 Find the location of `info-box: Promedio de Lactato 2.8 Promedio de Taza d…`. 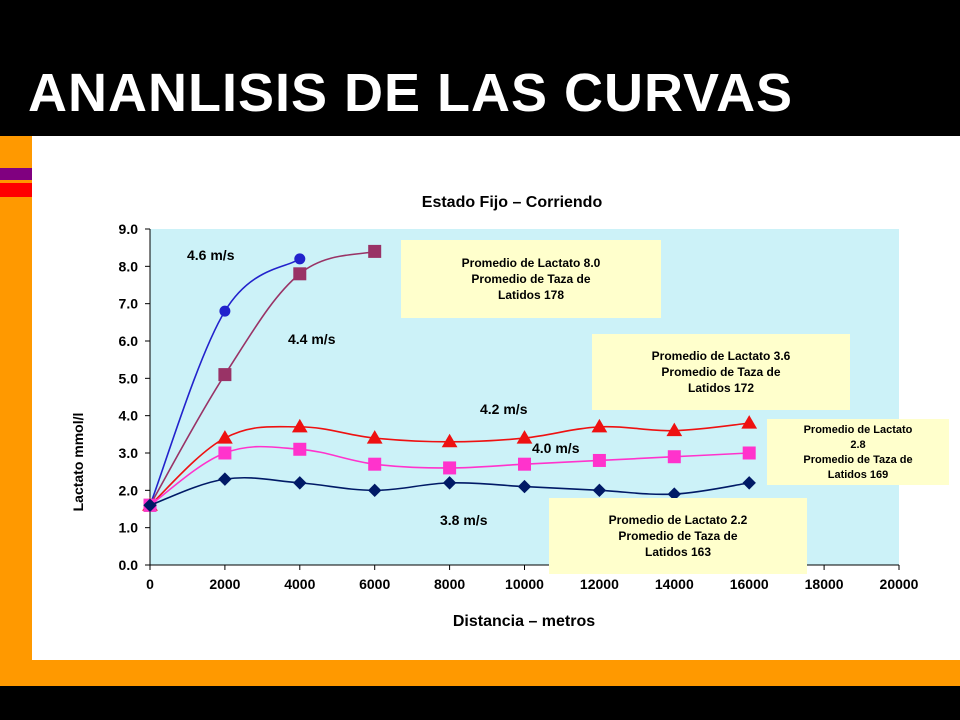

info-box: Promedio de Lactato 2.8 Promedio de Taza d… is located at coordinates (858, 452).